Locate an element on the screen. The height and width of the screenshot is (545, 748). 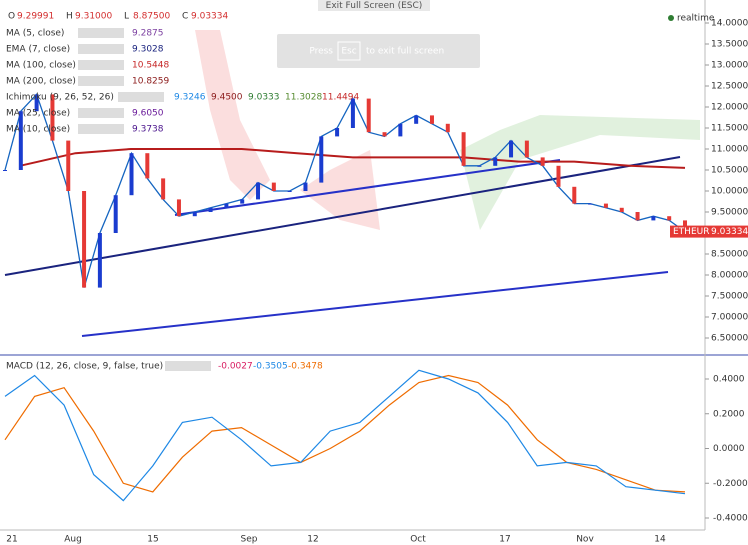
price-tick-label: 7.00000 is located at coordinates (729, 318).